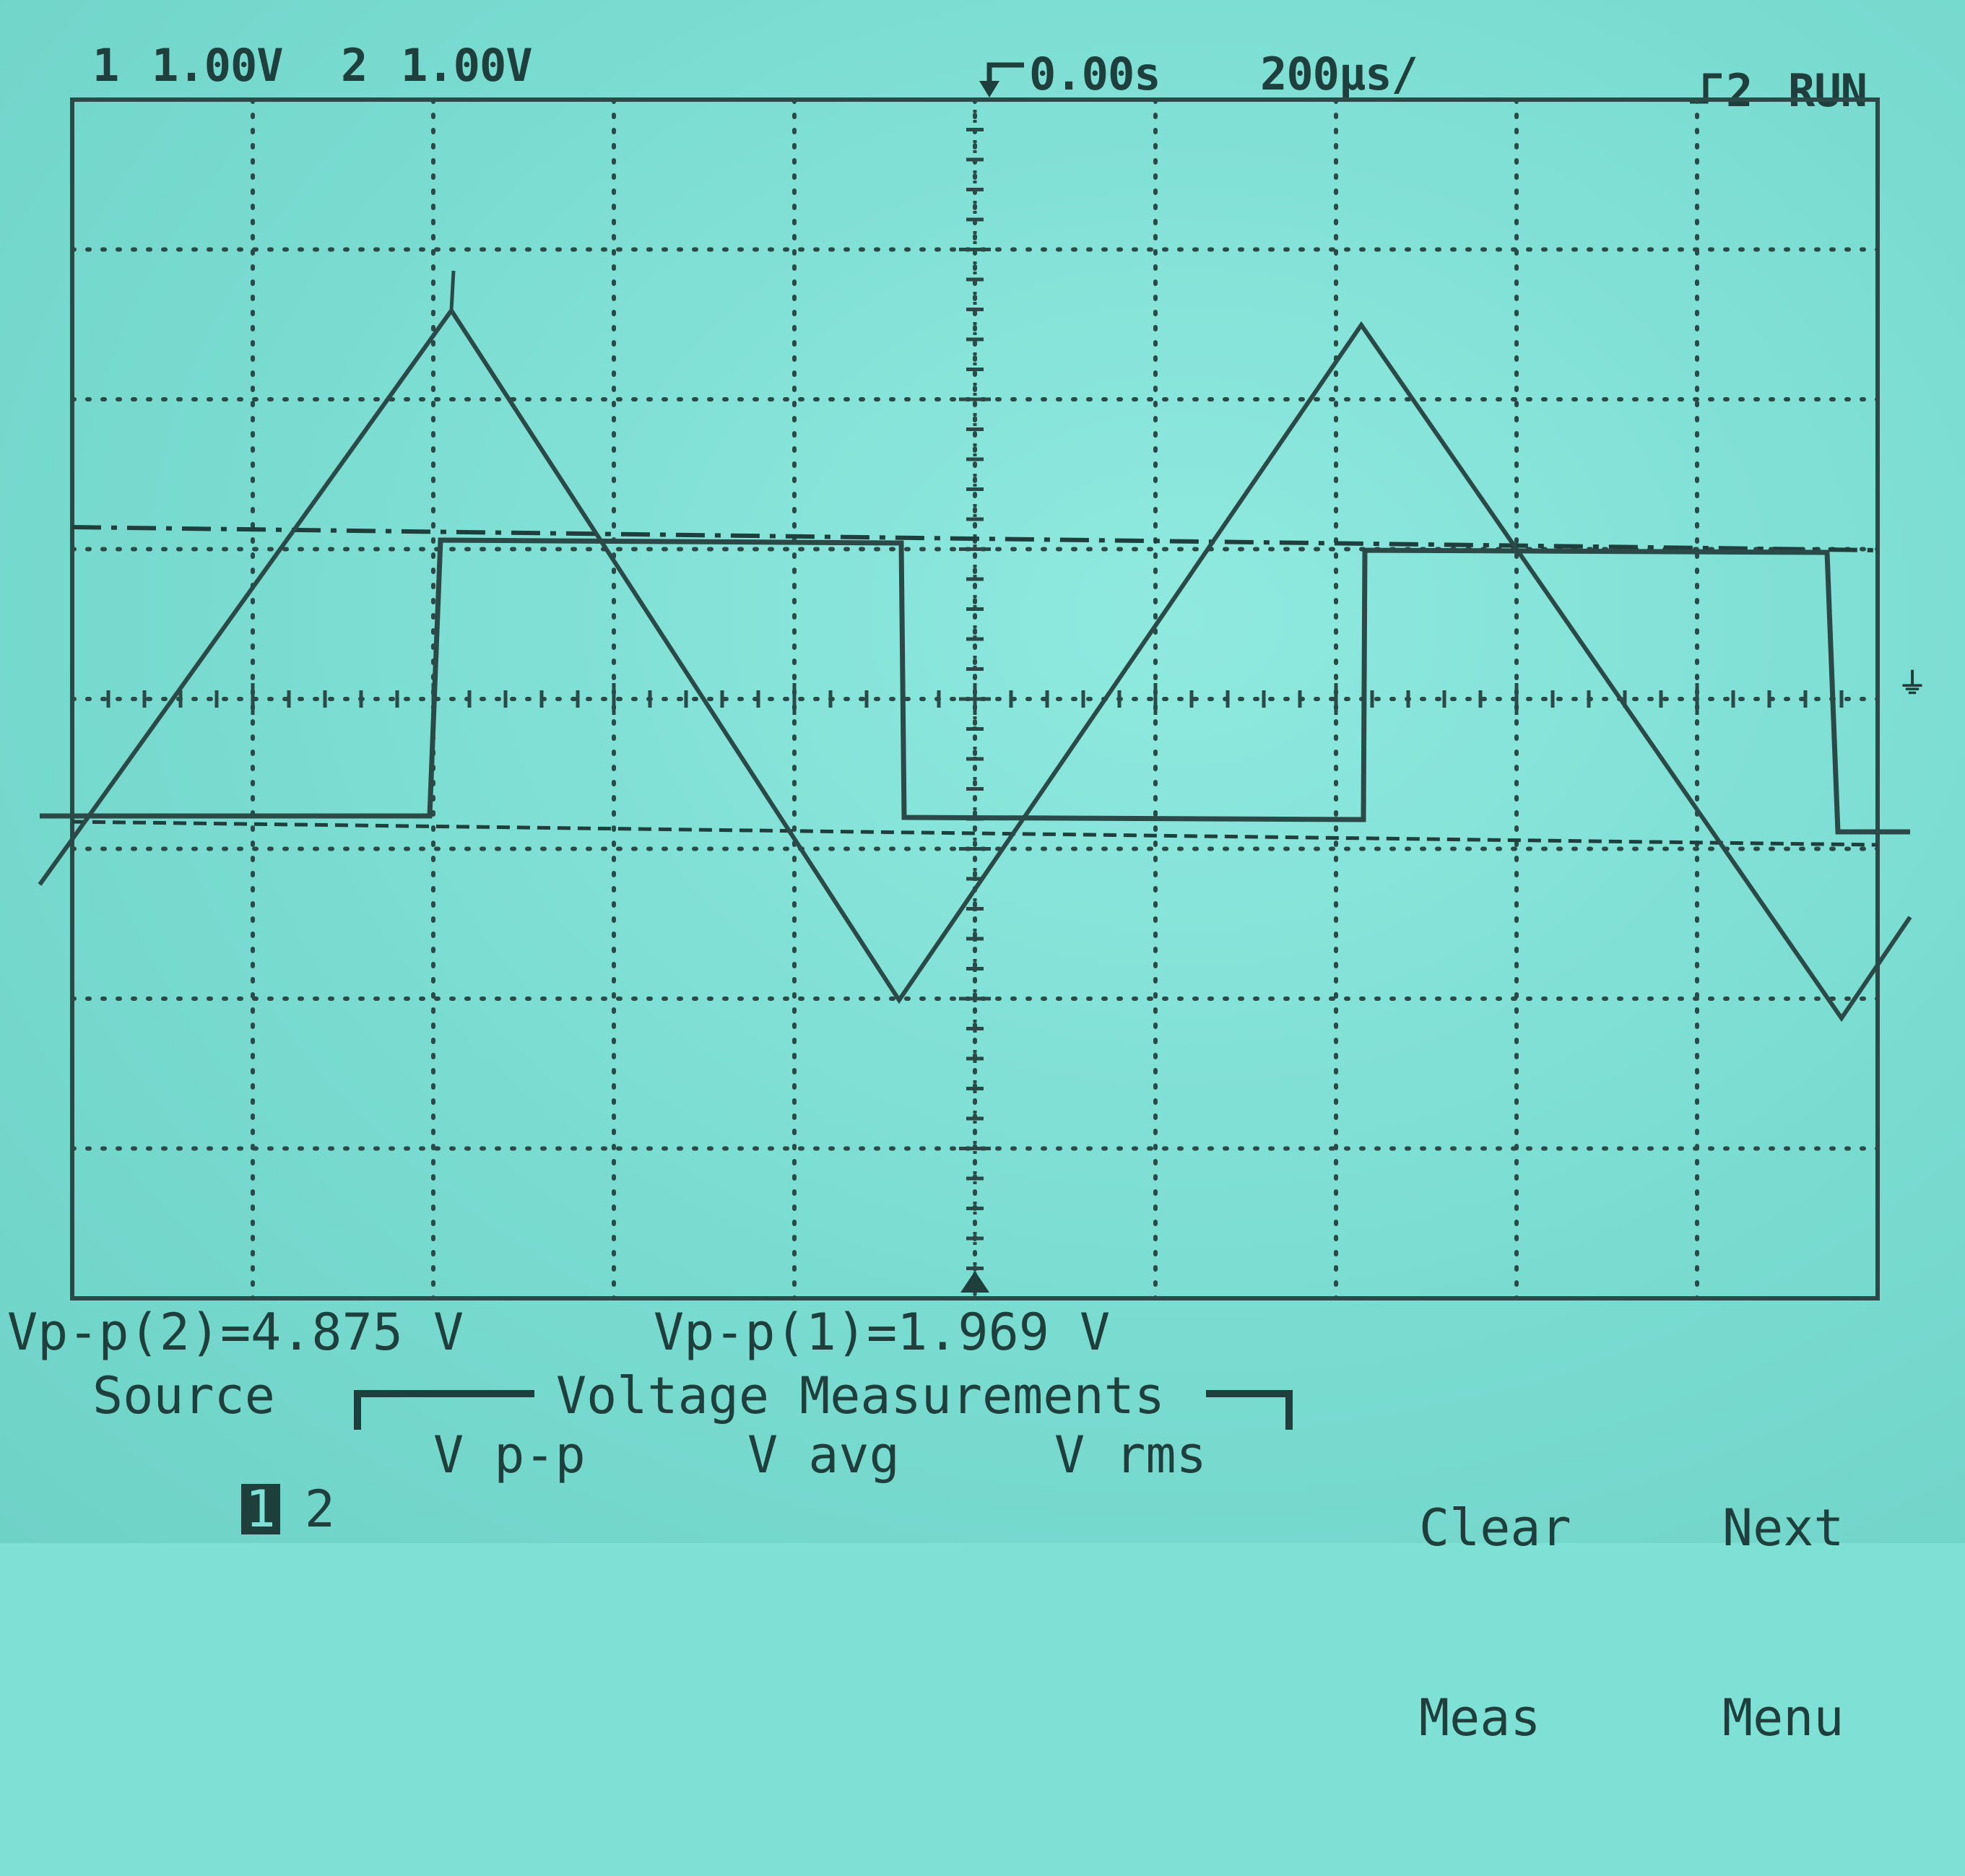 The width and height of the screenshot is (1965, 1876). I want to click on source-option-2: 2, so click(319, 1509).